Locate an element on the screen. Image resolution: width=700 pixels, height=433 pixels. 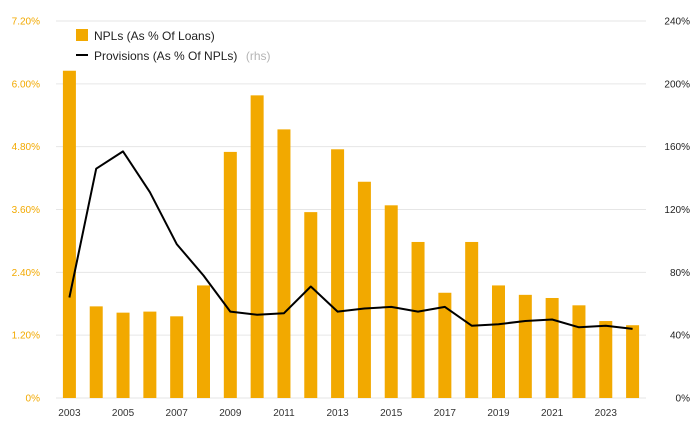
left-axis-tick-label: 6.00% is located at coordinates (26, 84).